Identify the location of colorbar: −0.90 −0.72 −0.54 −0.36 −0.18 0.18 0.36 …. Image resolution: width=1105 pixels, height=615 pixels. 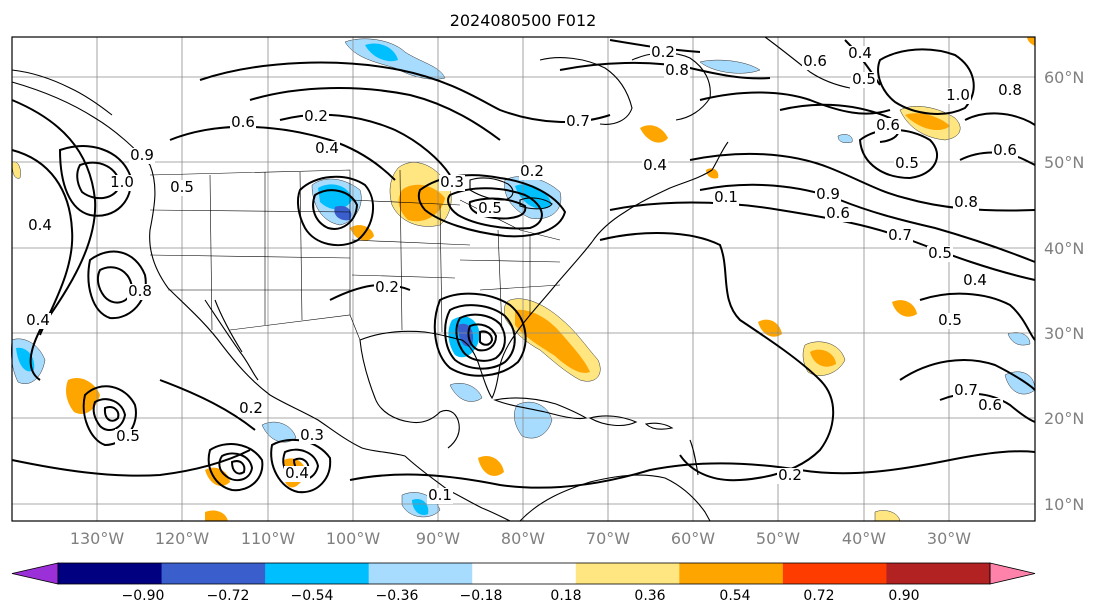
(523, 583).